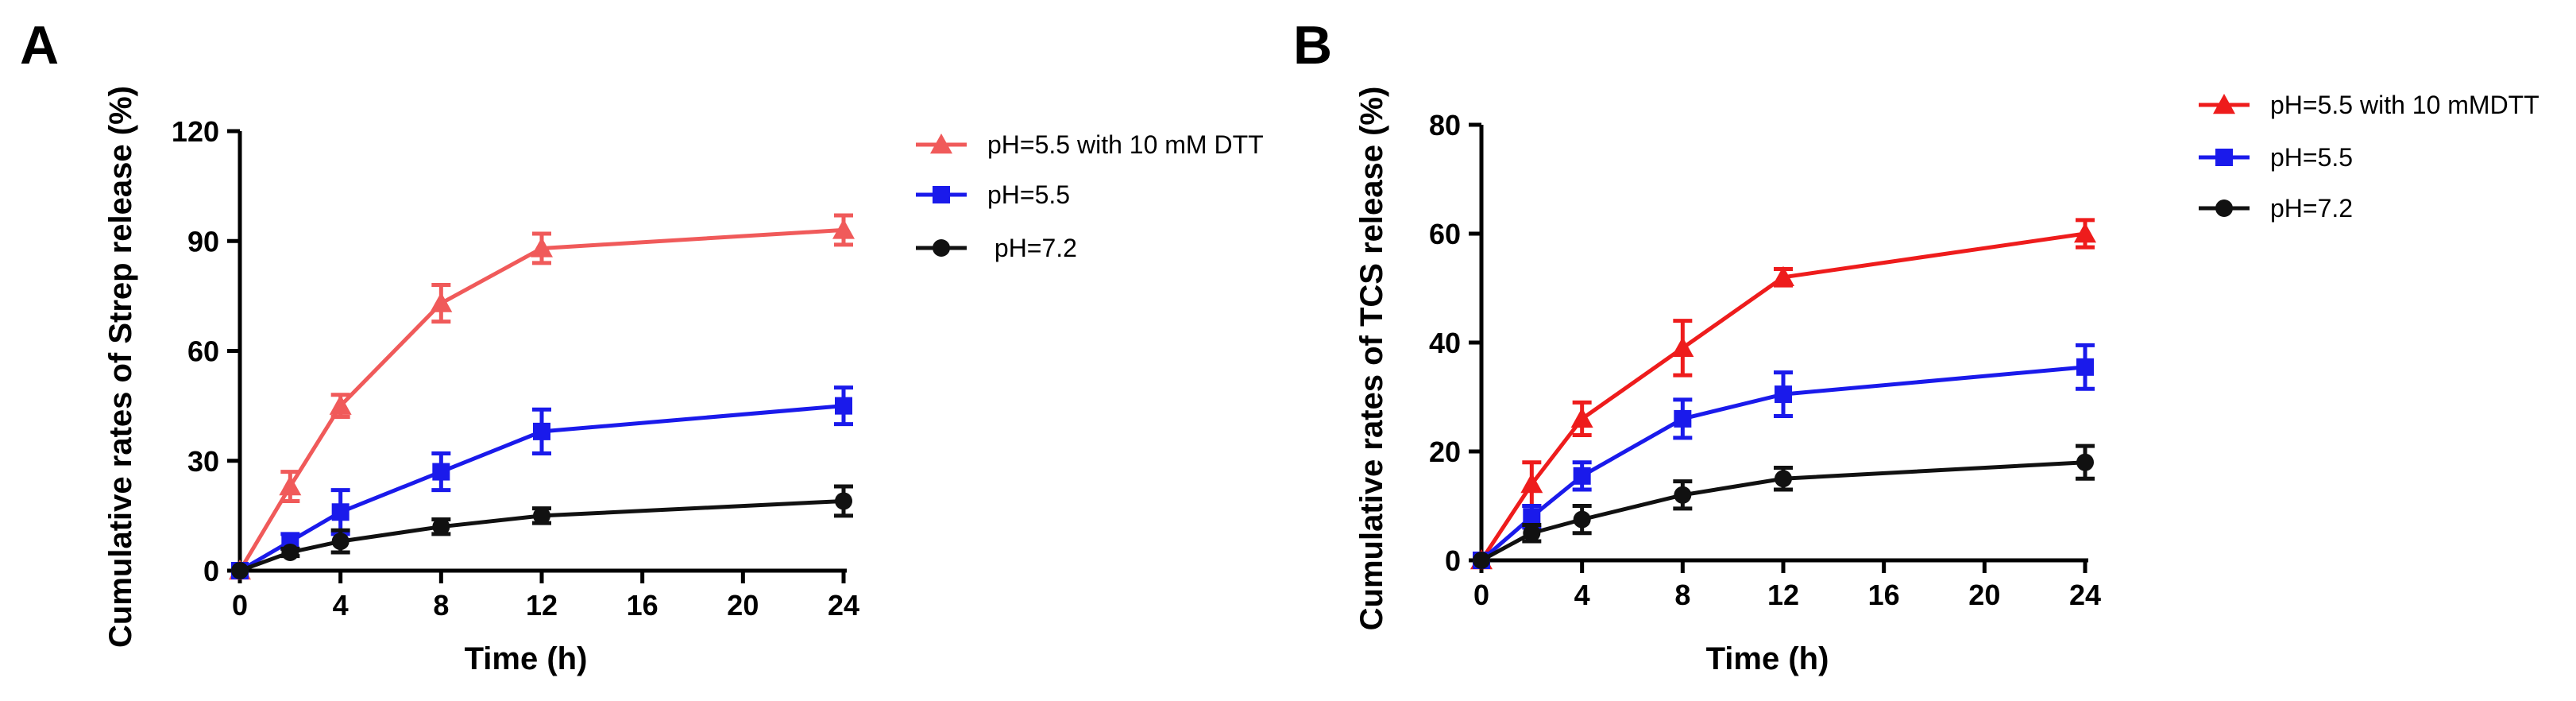  What do you see at coordinates (121, 367) in the screenshot?
I see `y-axis-title: Cumulative rates of Strep release (%)` at bounding box center [121, 367].